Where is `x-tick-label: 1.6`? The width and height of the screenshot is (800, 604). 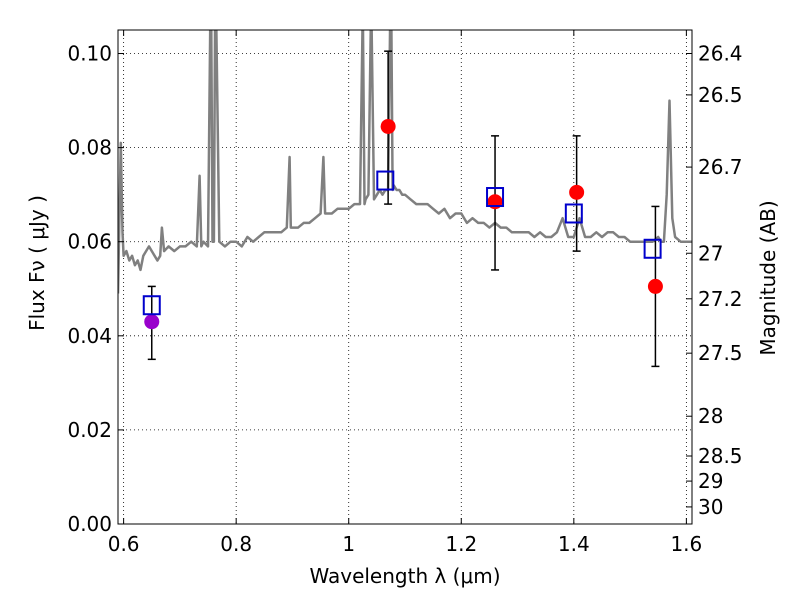
x-tick-label: 1.6 is located at coordinates (686, 544).